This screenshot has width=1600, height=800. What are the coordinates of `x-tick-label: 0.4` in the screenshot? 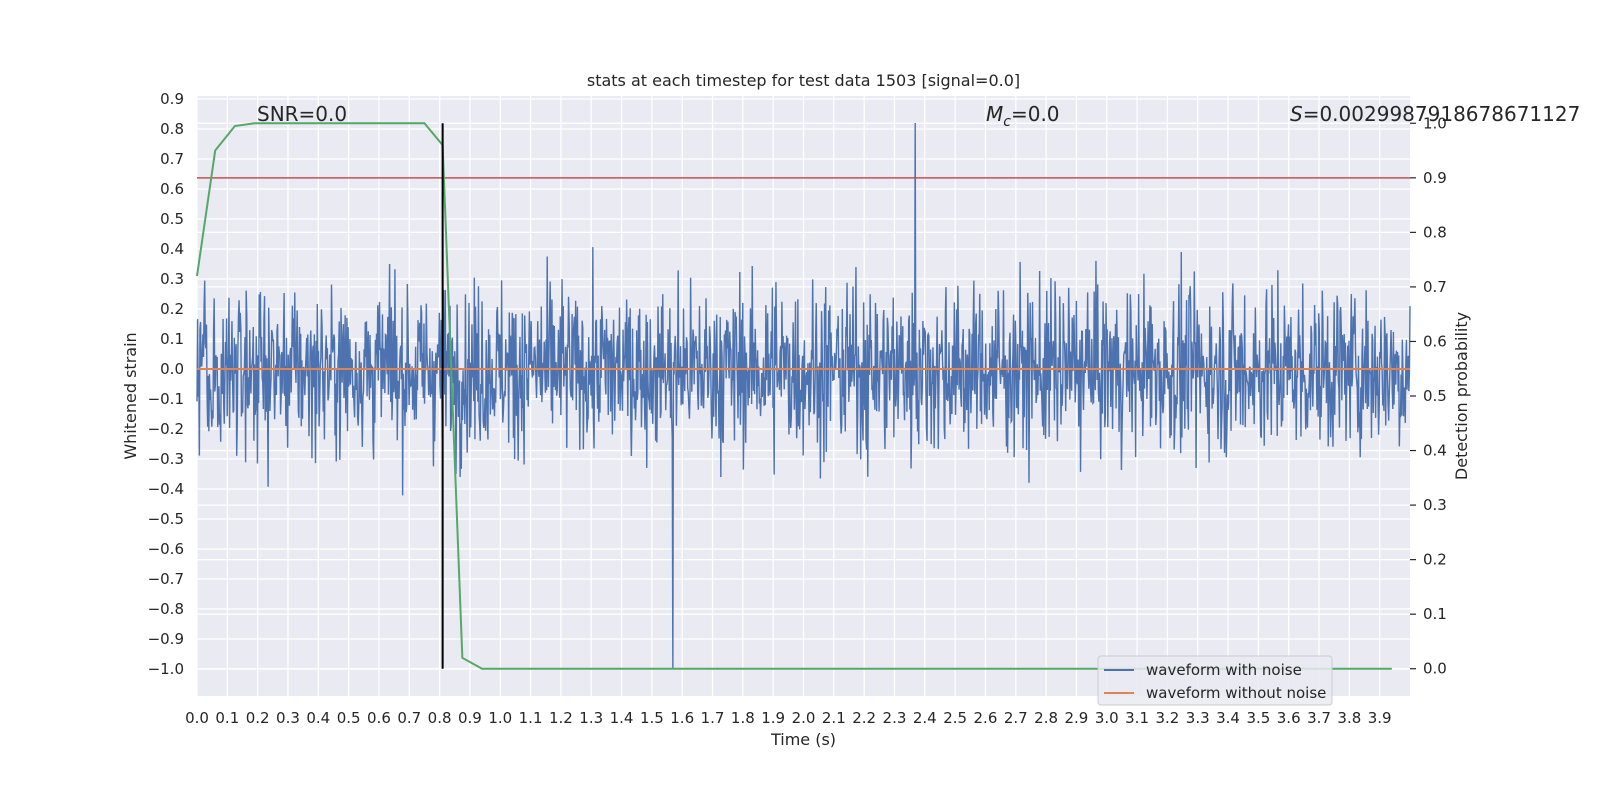 It's located at (318, 718).